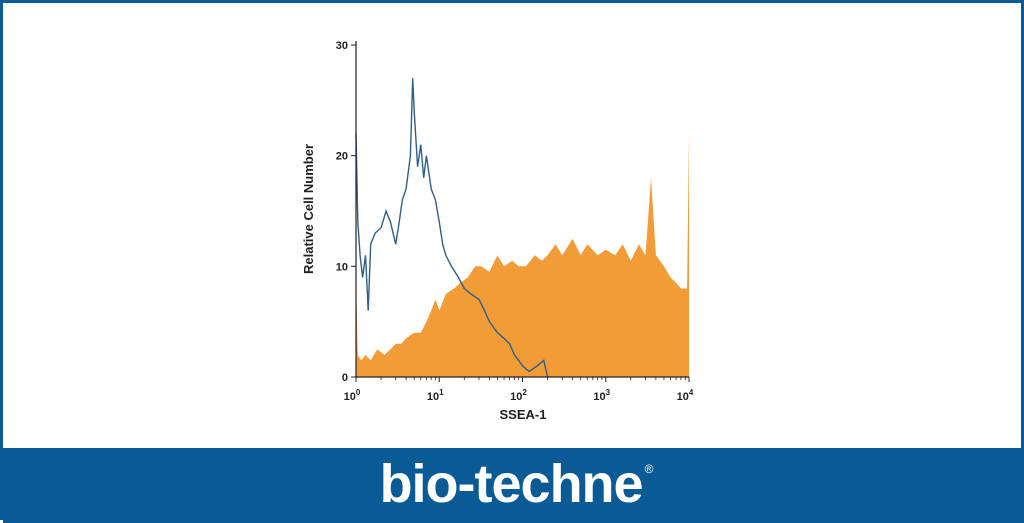 Image resolution: width=1024 pixels, height=523 pixels. Describe the element at coordinates (308, 209) in the screenshot. I see `y-axis-title: Relative Cell Number` at that location.